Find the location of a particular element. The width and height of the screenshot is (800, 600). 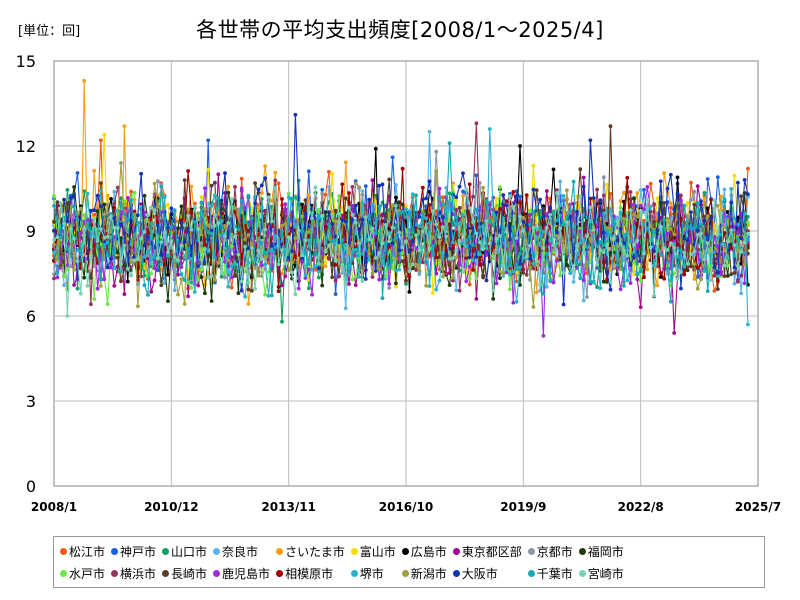

legend-label: 福岡市 is located at coordinates (605, 551).